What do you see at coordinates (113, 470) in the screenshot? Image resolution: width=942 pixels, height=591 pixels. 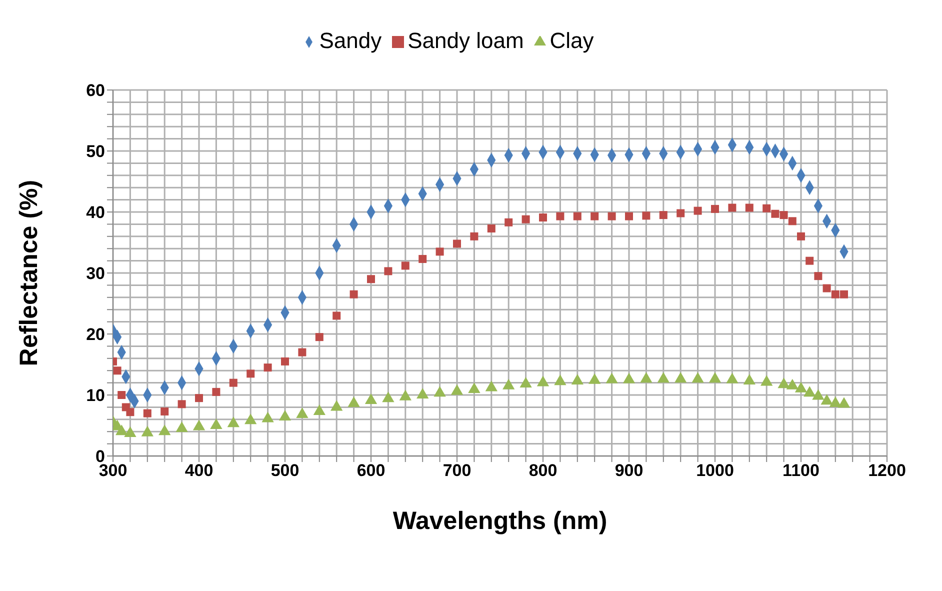 I see `x-tick-label: 300` at bounding box center [113, 470].